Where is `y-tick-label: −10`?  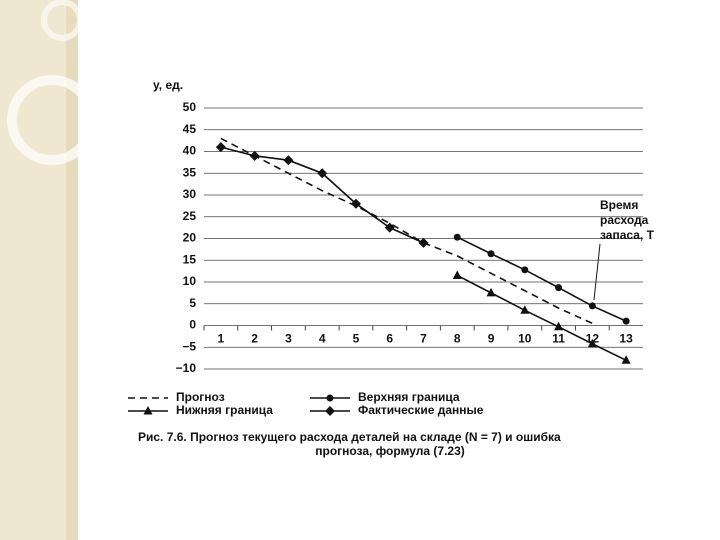 y-tick-label: −10 is located at coordinates (186, 368).